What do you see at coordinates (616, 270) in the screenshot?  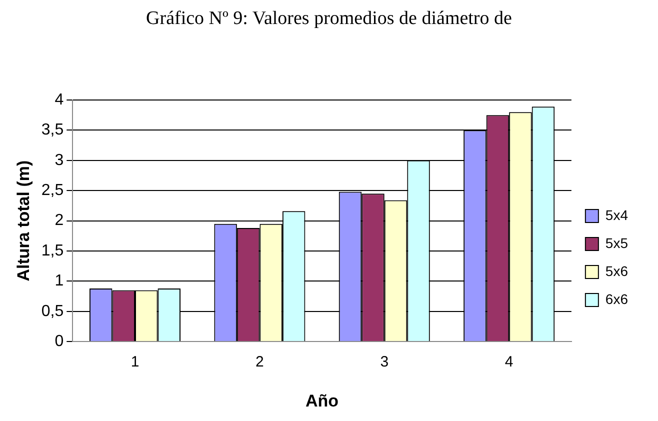 I see `legend-label: 5x6` at bounding box center [616, 270].